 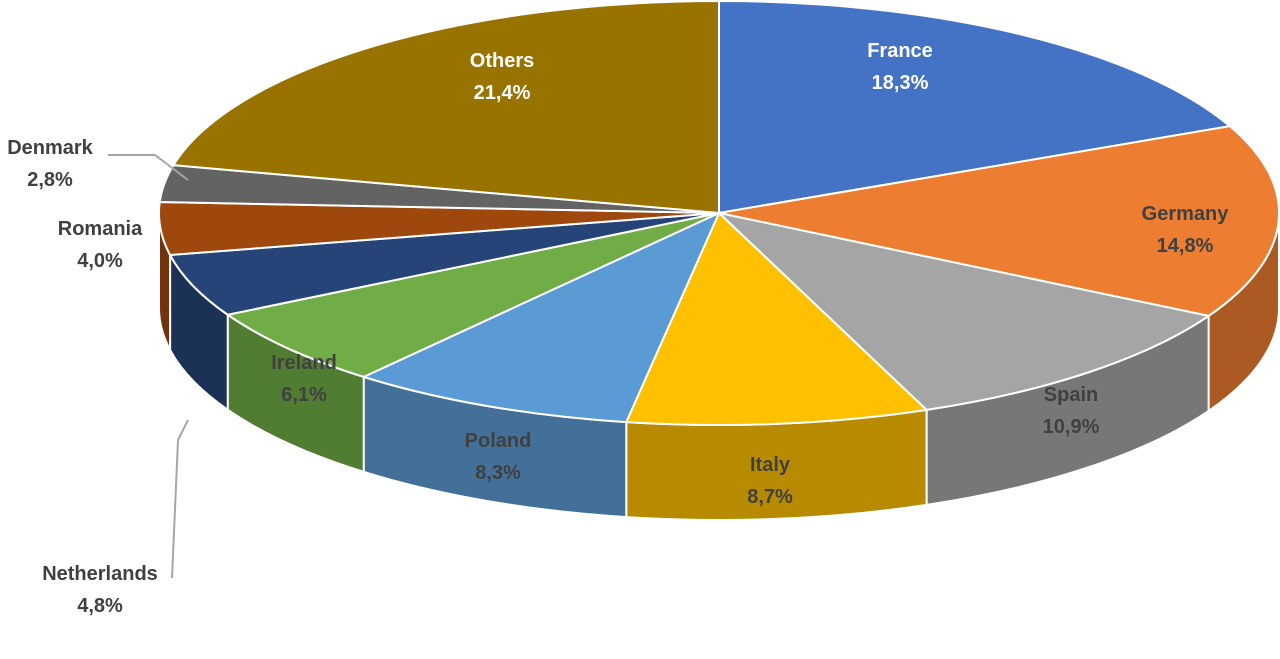 I want to click on data-label-ireland: Ireland 6,1%, so click(x=304, y=379).